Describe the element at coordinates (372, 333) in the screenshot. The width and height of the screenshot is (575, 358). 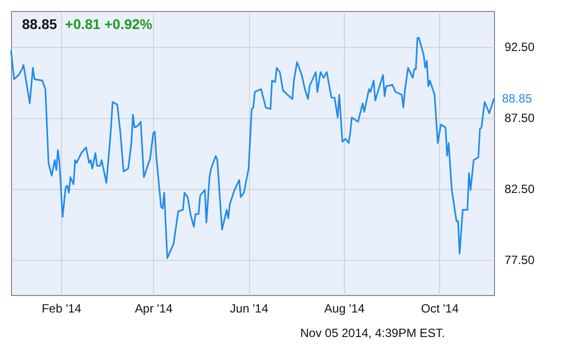
I see `text: Nov 05 2014, 4:39PM EST.` at that location.